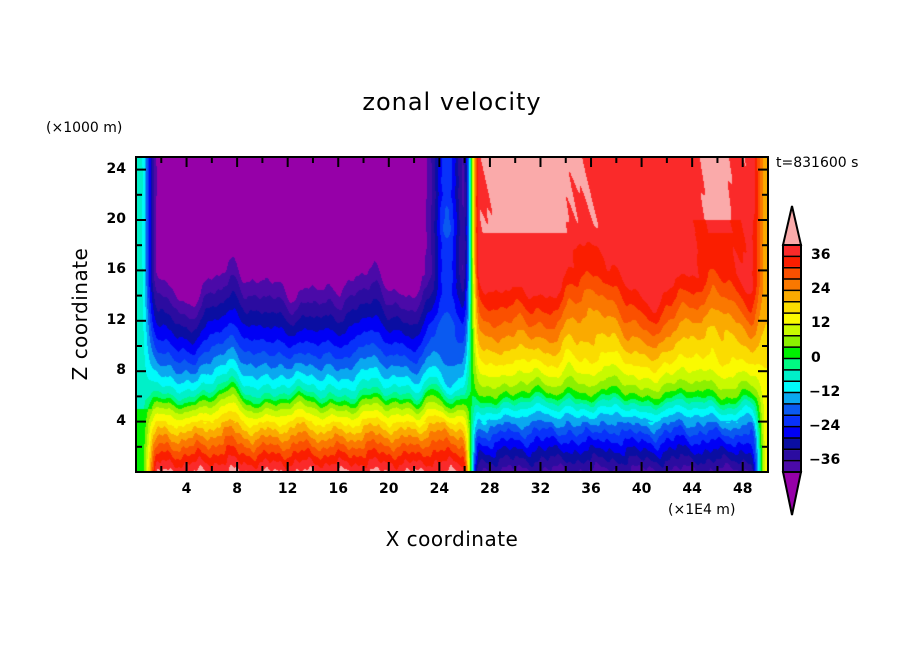 Image resolution: width=904 pixels, height=654 pixels. What do you see at coordinates (825, 459) in the screenshot?
I see `colorbar-label: −36` at bounding box center [825, 459].